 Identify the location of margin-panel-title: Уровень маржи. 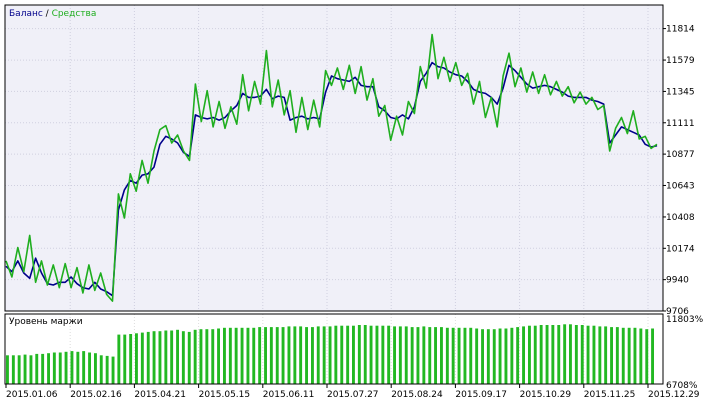
(46, 322).